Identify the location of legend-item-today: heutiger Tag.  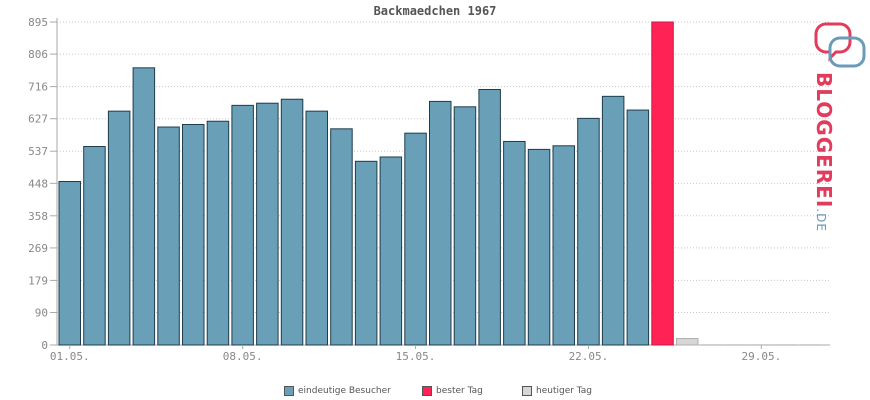
(557, 391).